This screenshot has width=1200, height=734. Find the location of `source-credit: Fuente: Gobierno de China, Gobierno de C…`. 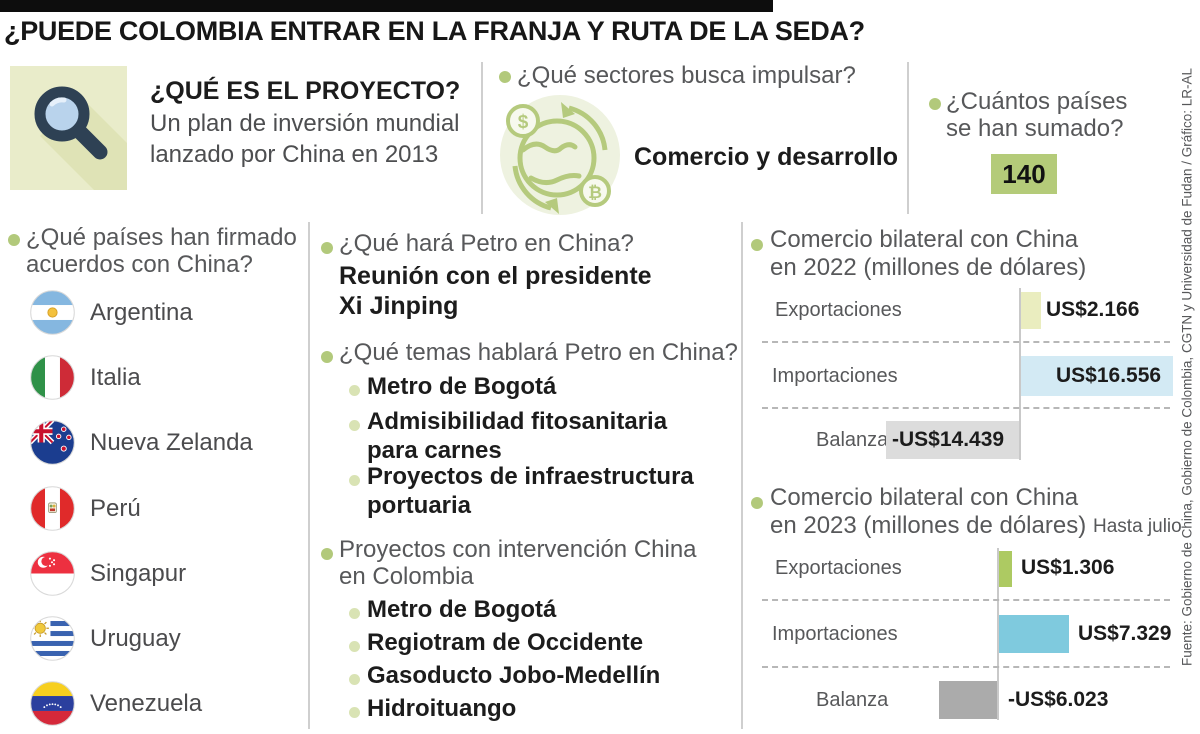

source-credit: Fuente: Gobierno de China, Gobierno de C… is located at coordinates (1187, 367).